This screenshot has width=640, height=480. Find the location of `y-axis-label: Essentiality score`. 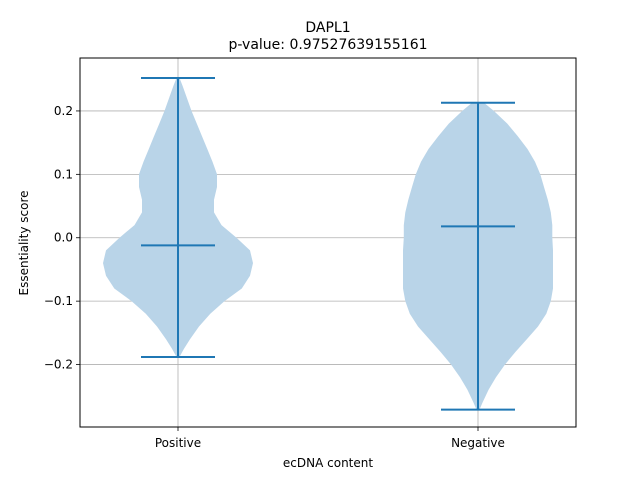

y-axis-label: Essentiality score is located at coordinates (24, 243).